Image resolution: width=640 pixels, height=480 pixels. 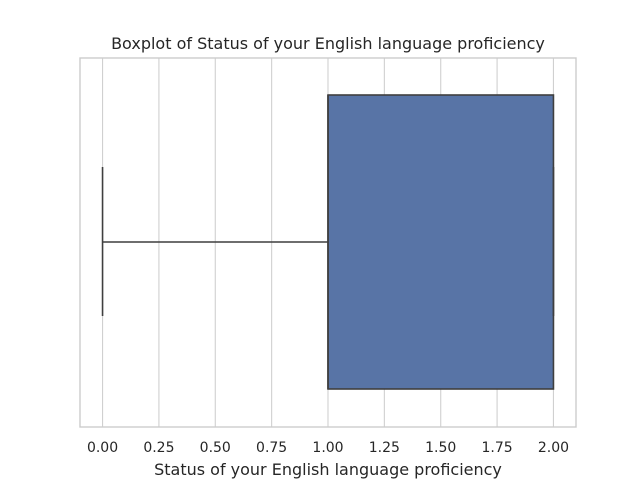 I want to click on x-tick-label: 1.75, so click(x=497, y=448).